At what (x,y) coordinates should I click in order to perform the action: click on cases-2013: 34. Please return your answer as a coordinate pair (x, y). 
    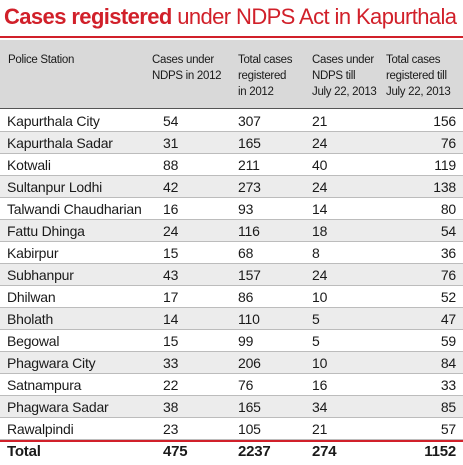
    Looking at the image, I should click on (320, 407).